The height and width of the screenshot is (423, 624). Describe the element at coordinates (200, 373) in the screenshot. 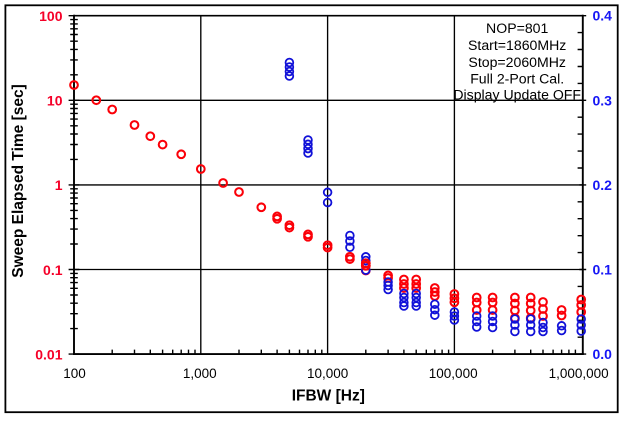

I see `svg-text: 1,000` at that location.